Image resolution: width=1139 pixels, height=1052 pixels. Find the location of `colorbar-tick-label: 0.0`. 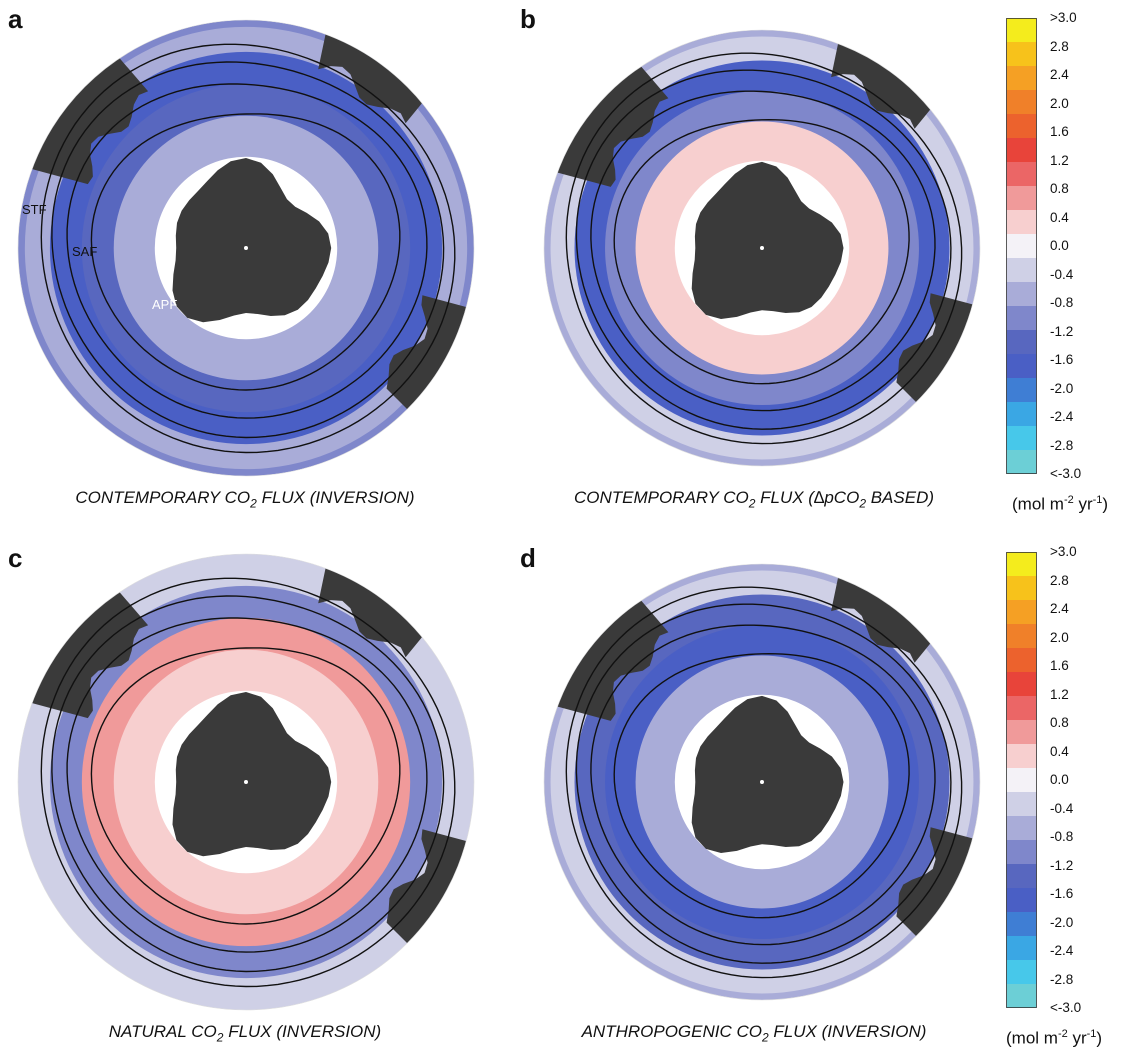

colorbar-tick-label: 0.0 is located at coordinates (1059, 779).